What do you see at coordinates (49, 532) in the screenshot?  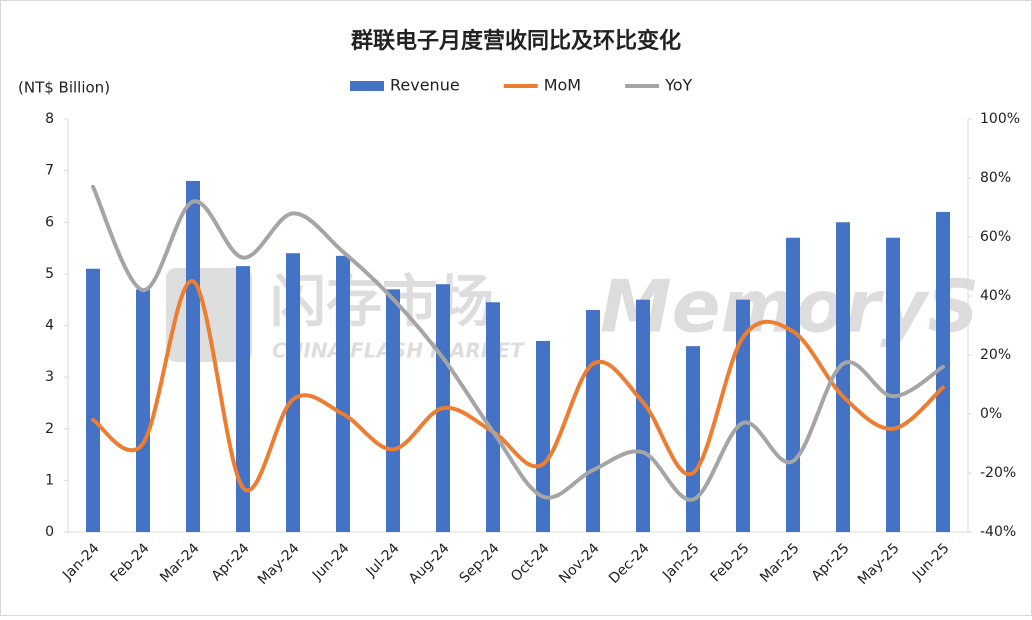 I see `y-tick-label: 0` at bounding box center [49, 532].